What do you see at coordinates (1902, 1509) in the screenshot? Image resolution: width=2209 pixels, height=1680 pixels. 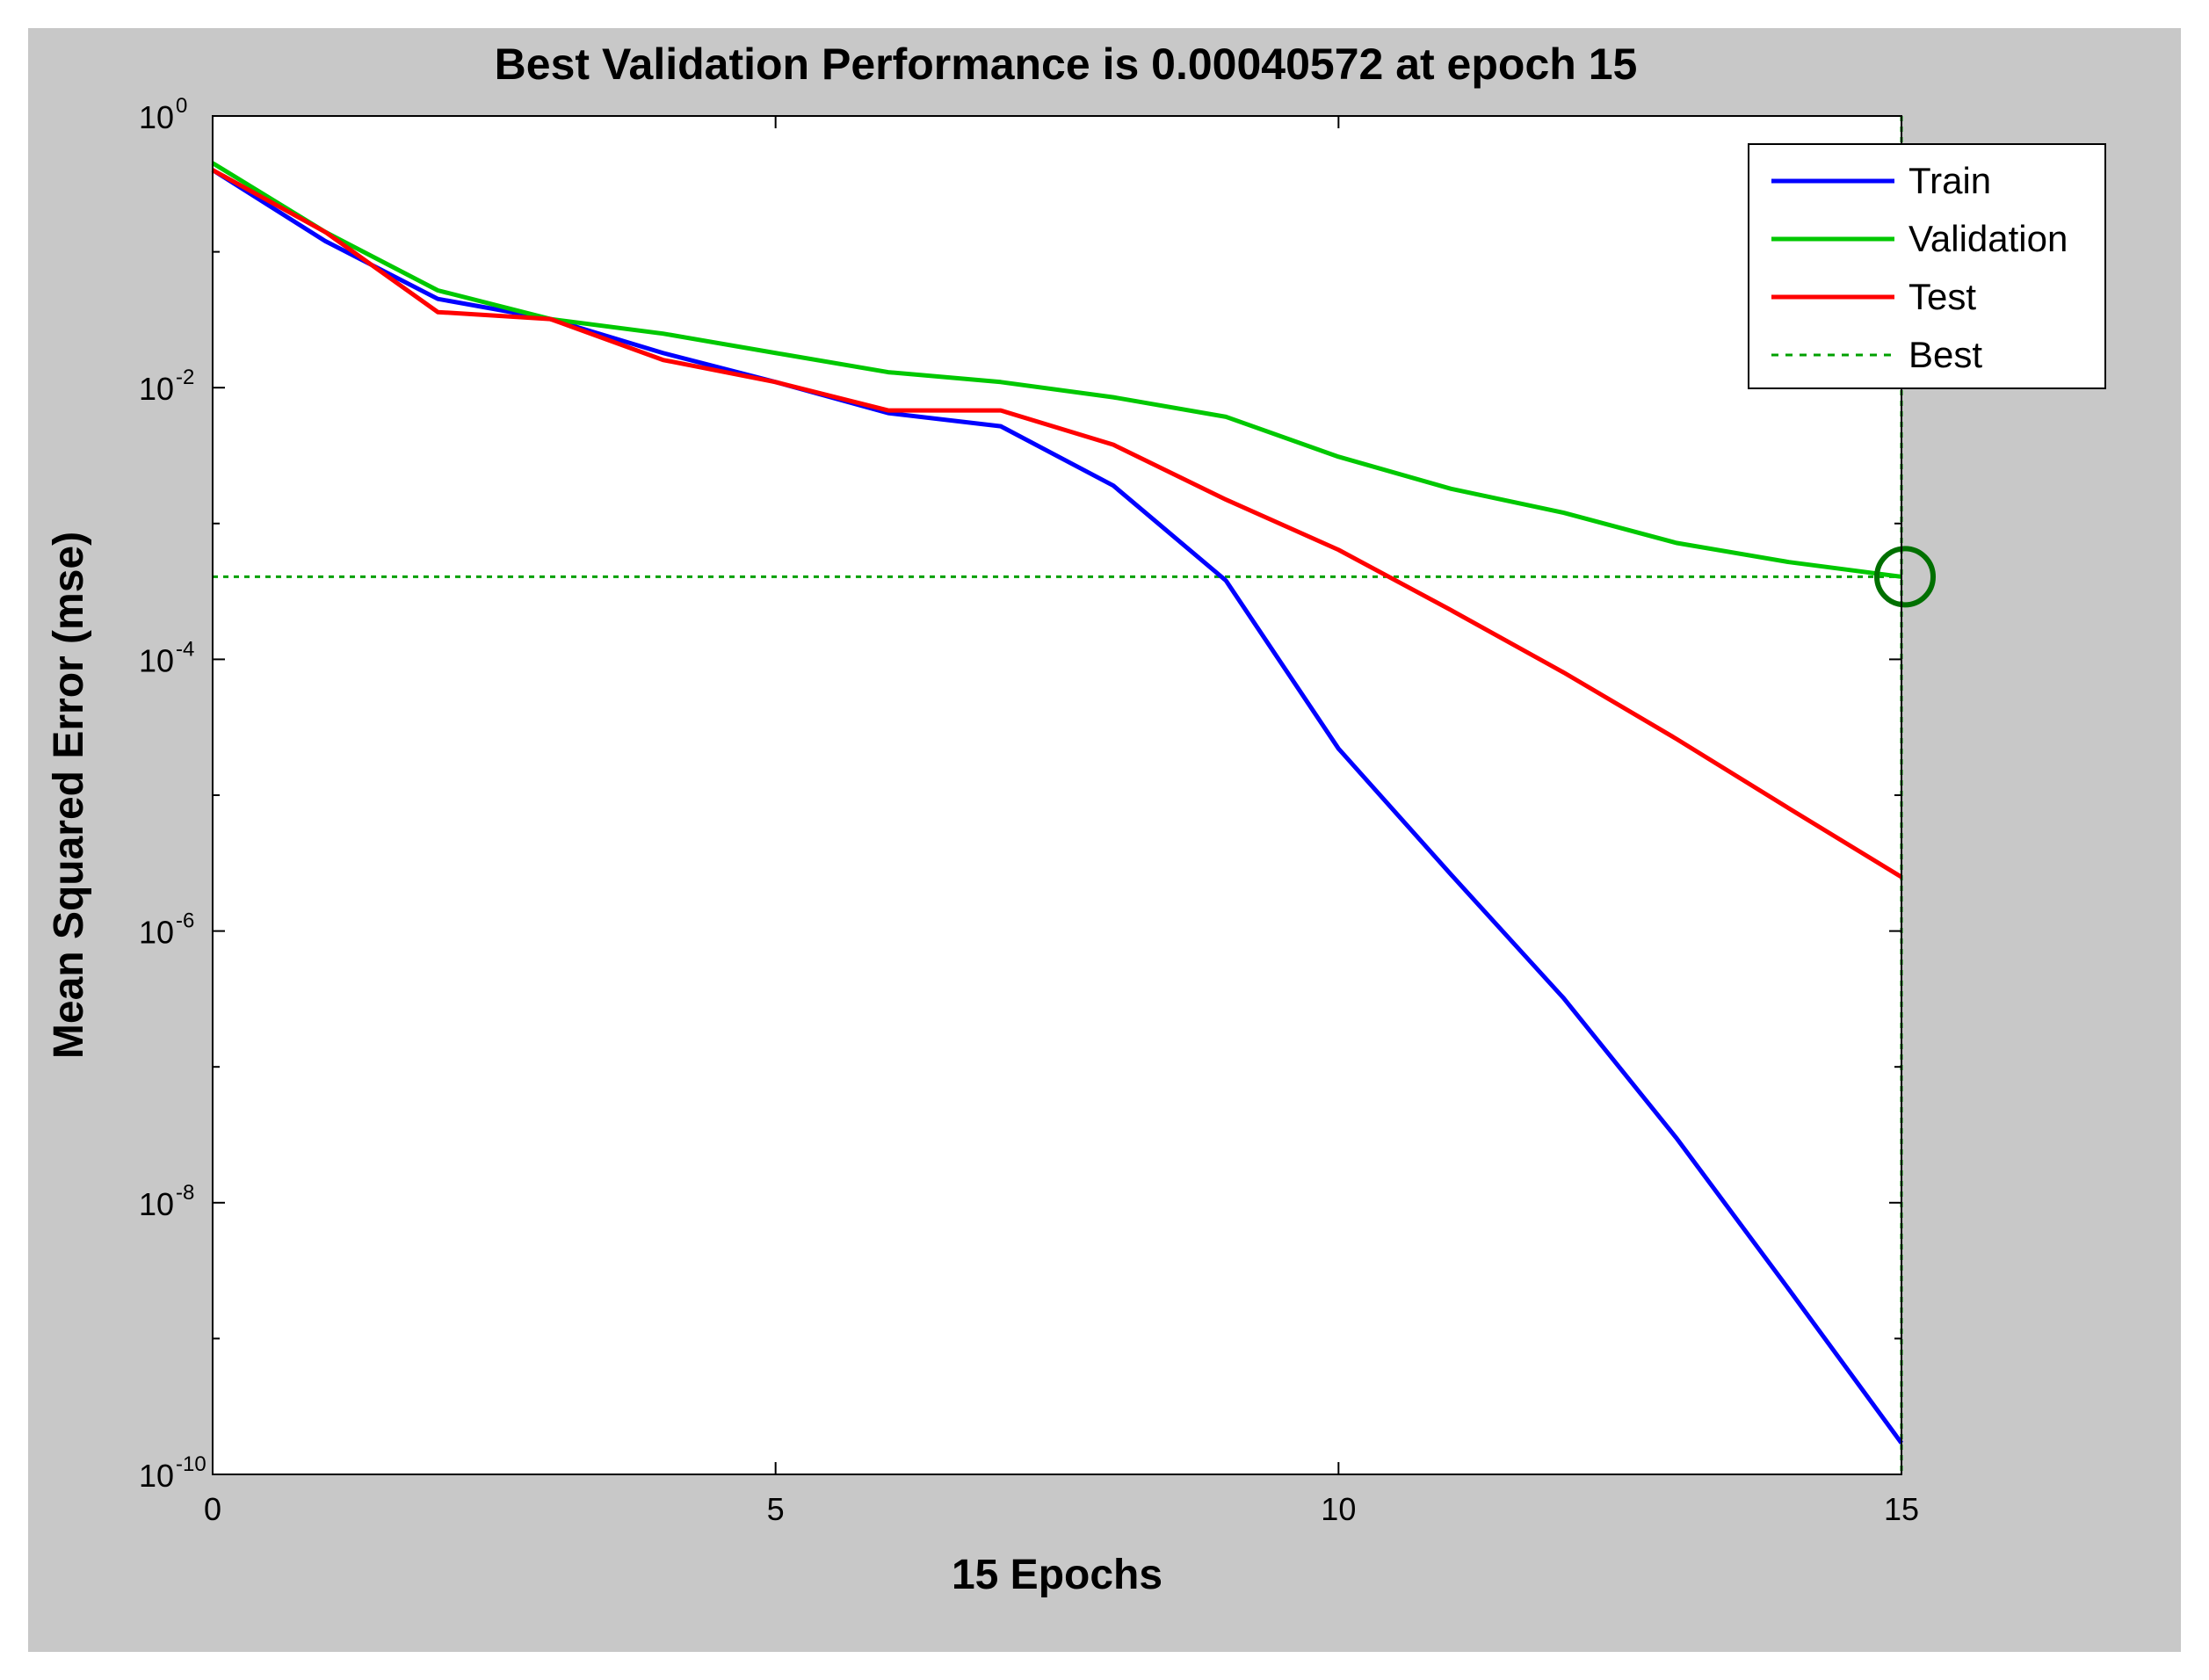 I see `x-tick-label: 15` at bounding box center [1902, 1509].